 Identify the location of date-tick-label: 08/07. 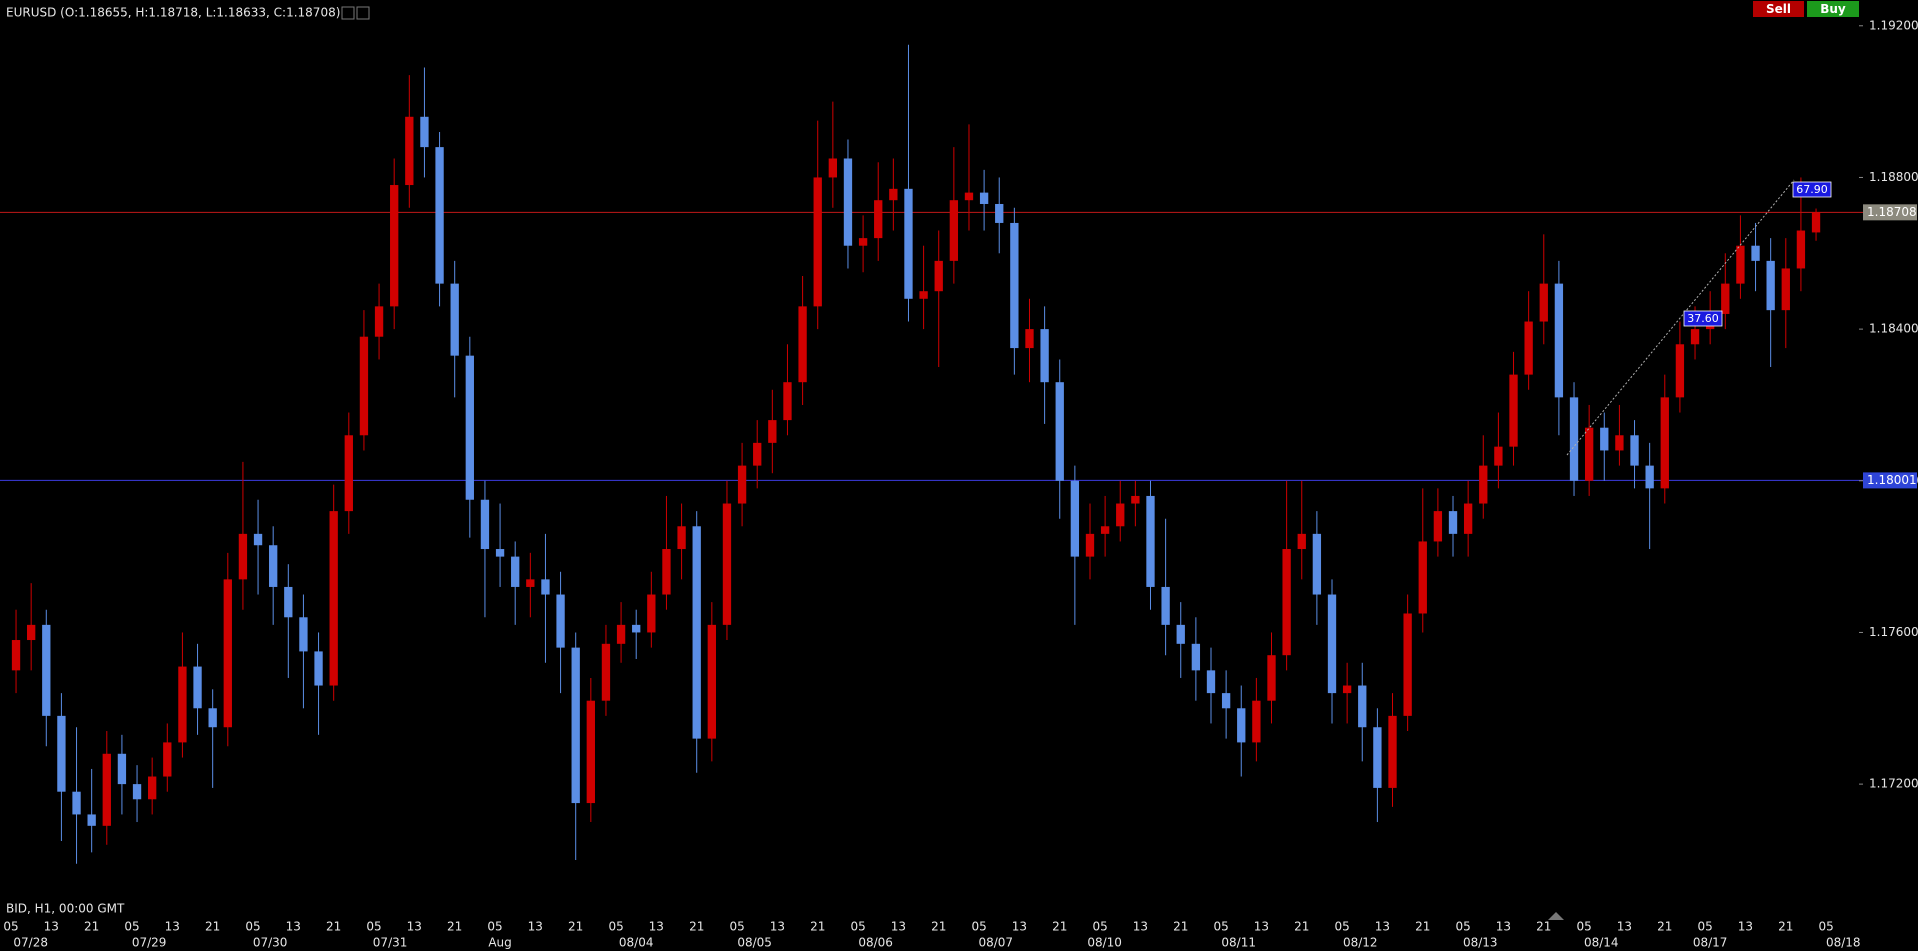
(995, 943).